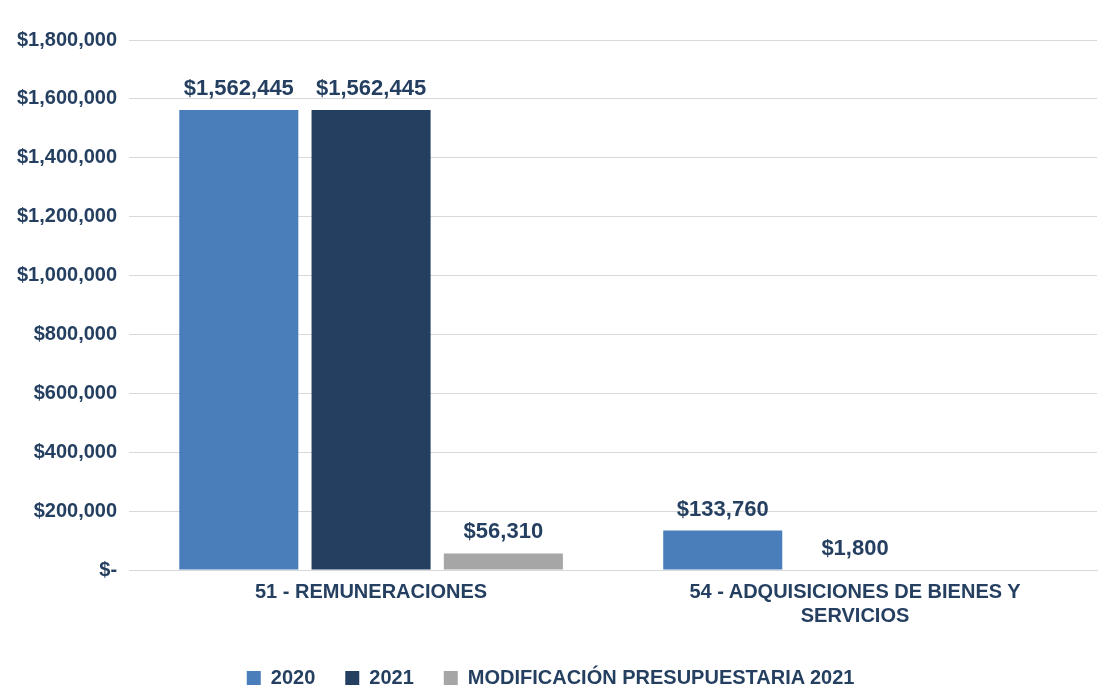 The height and width of the screenshot is (698, 1107). I want to click on y-tick-label: $1,400,000, so click(67, 156).